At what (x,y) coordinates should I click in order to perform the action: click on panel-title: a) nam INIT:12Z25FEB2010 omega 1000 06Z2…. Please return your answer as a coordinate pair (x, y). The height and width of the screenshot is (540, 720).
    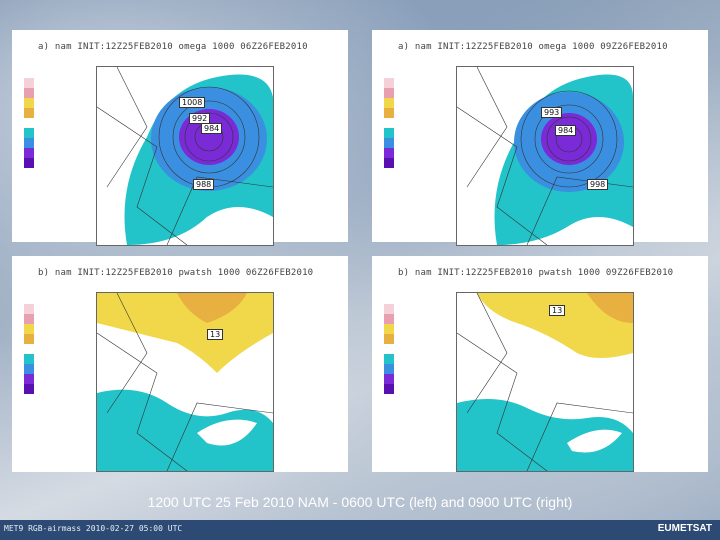
    Looking at the image, I should click on (173, 47).